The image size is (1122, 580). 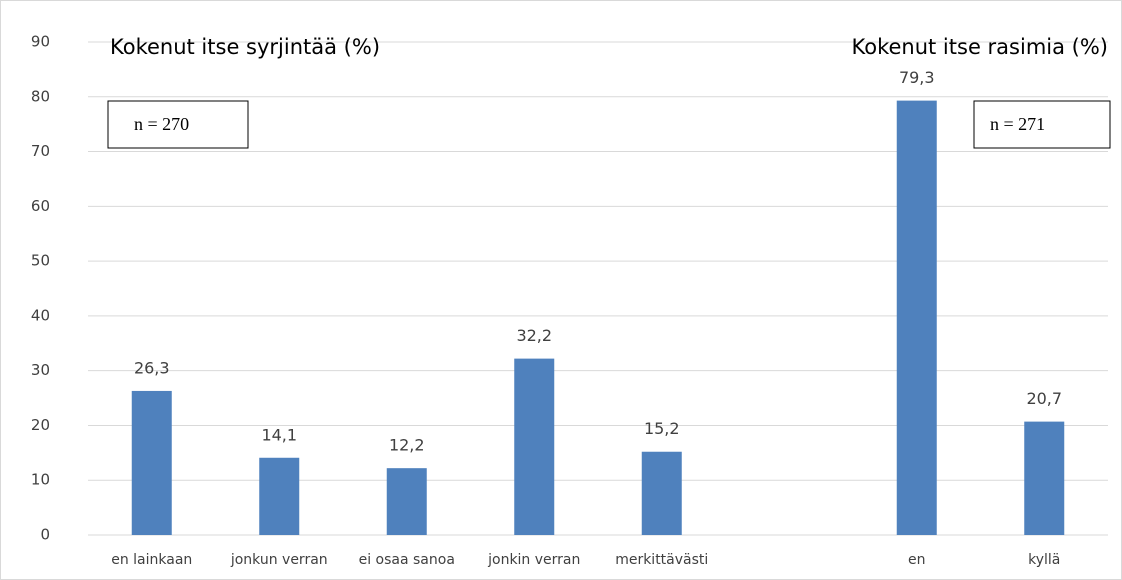 I want to click on x-tick-label: merkittävästi, so click(x=661, y=560).